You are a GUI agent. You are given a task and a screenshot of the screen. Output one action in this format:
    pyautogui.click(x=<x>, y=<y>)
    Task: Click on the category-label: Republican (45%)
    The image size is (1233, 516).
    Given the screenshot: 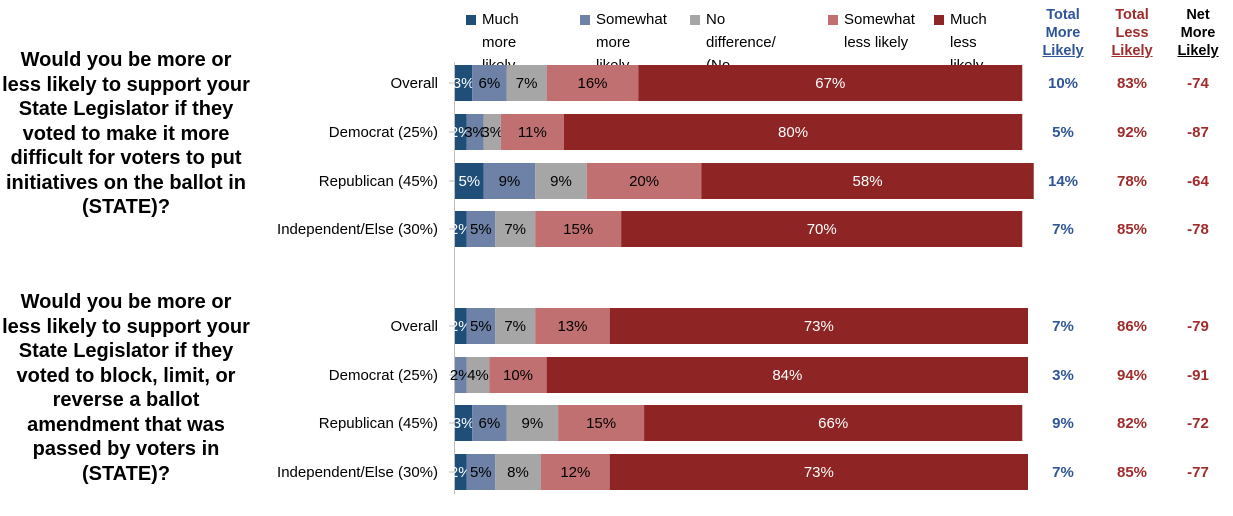 What is the action you would take?
    pyautogui.click(x=378, y=423)
    